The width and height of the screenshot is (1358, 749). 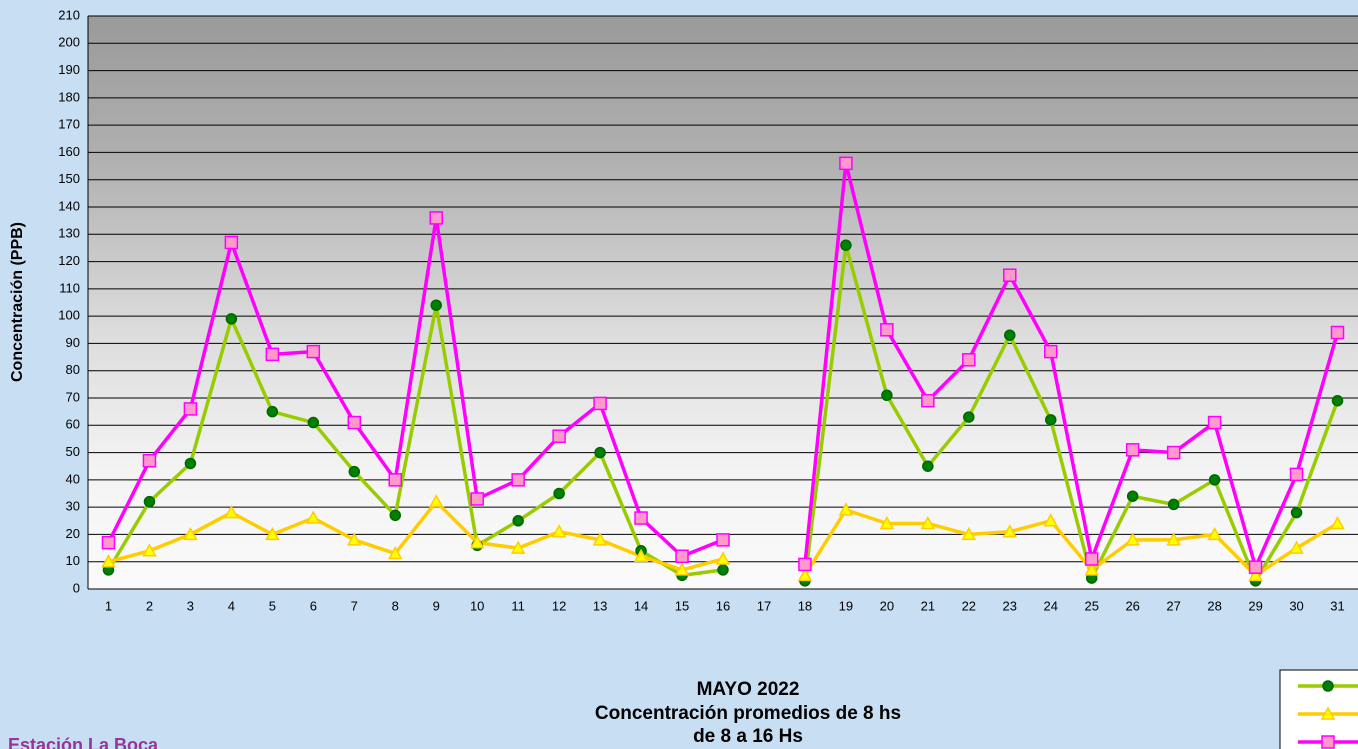 I want to click on y-tick-label: 210, so click(x=69, y=14).